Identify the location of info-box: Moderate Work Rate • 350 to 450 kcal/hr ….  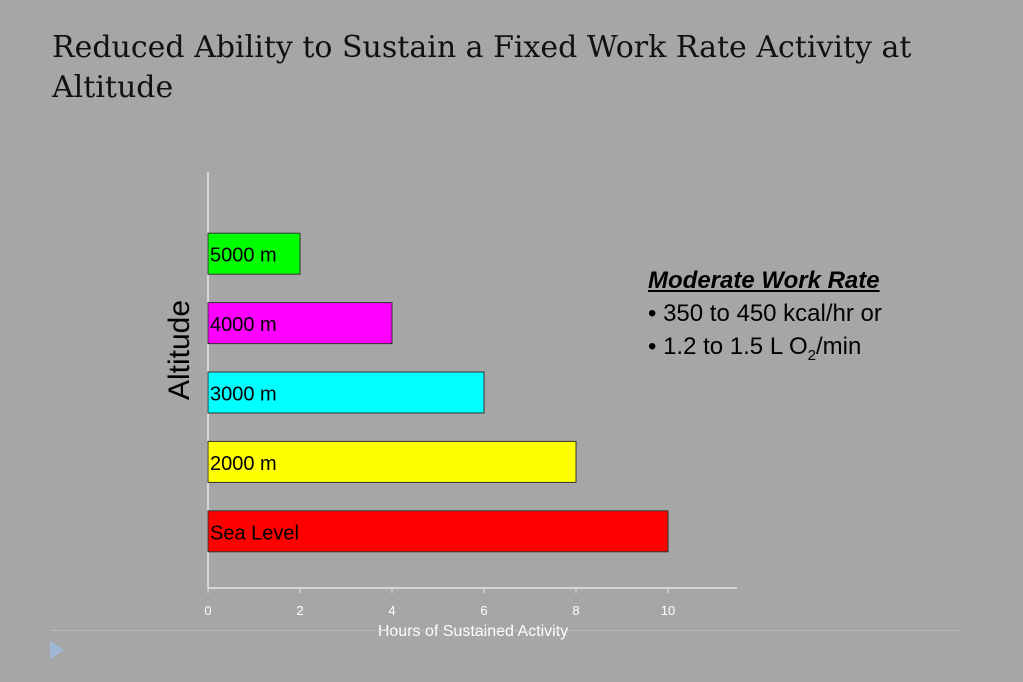
(765, 318).